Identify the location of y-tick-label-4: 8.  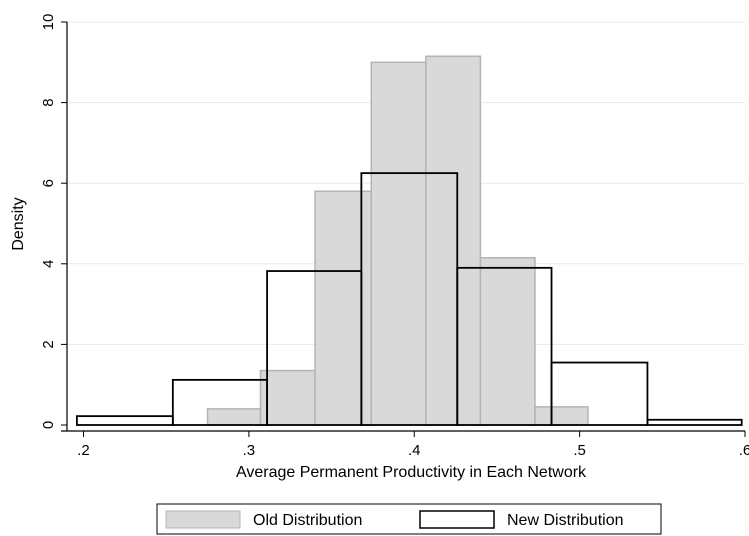
(48, 102).